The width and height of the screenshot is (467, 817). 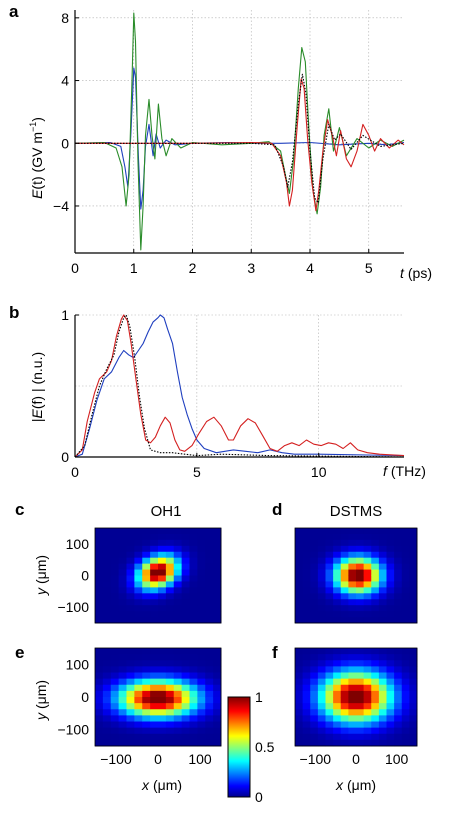 I want to click on heatmap-title-d: DSTMS, so click(x=356, y=511).